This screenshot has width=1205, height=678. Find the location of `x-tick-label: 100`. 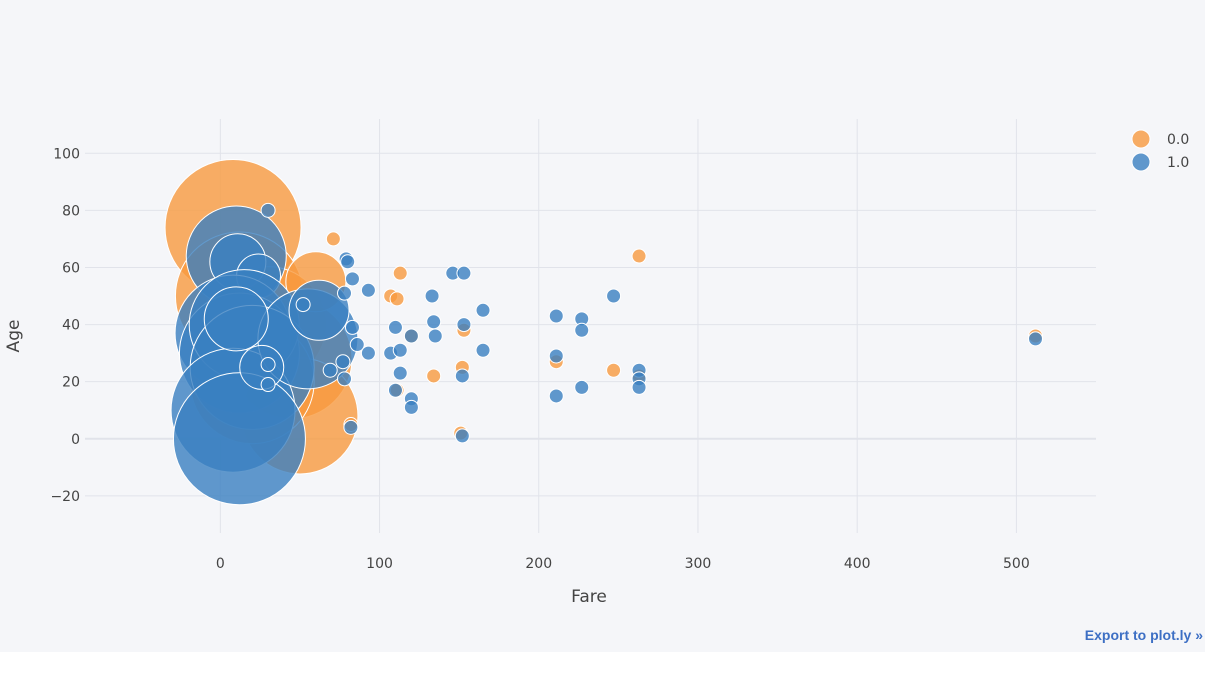

x-tick-label: 100 is located at coordinates (379, 564).